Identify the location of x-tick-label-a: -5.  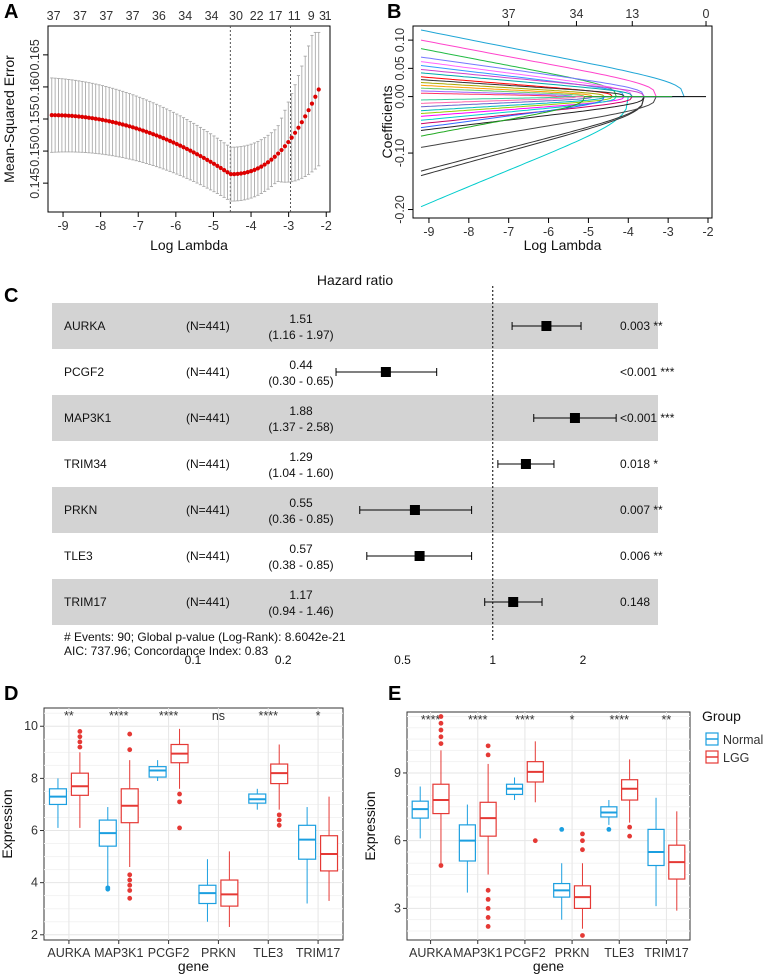
(213, 226).